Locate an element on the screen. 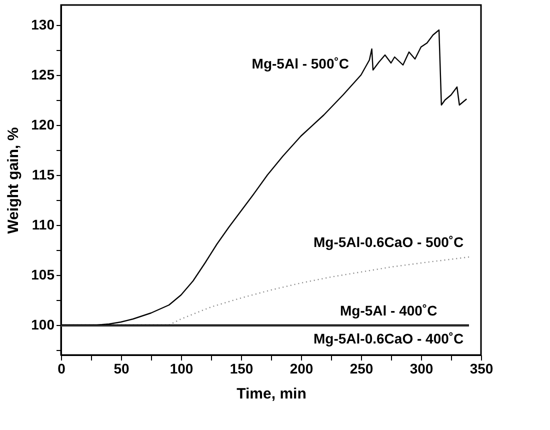 The width and height of the screenshot is (550, 430). x-tick-label: 350 is located at coordinates (482, 368).